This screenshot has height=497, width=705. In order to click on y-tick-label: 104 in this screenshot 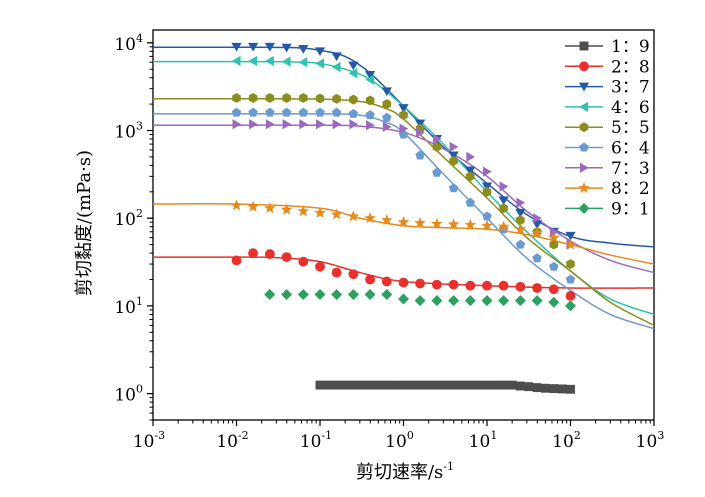, I will do `click(128, 43)`.